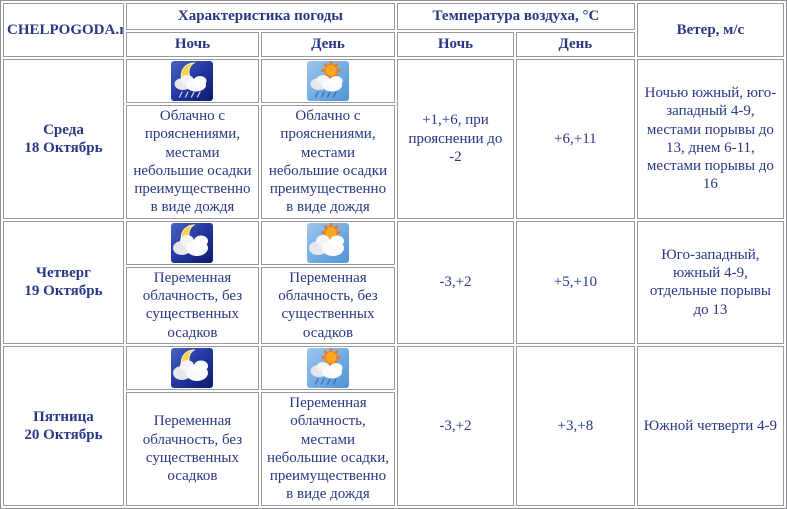 Image resolution: width=787 pixels, height=509 pixels. I want to click on sun-clouds-icon, so click(328, 243).